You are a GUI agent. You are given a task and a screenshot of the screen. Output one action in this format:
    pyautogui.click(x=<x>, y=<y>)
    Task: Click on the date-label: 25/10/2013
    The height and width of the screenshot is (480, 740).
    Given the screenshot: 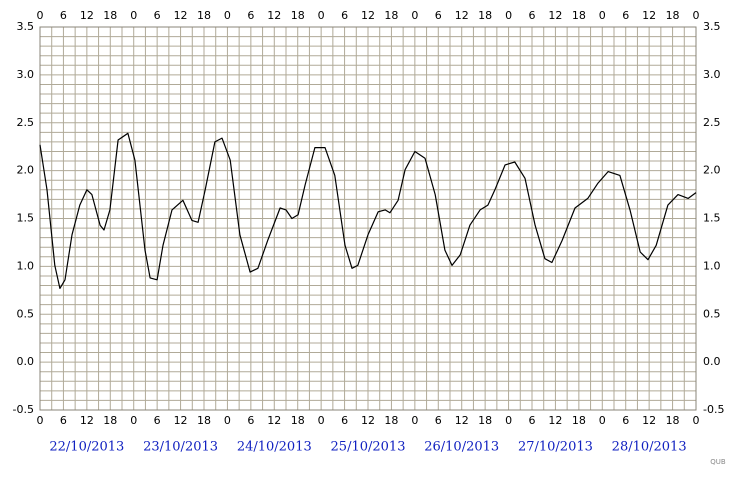 What is the action you would take?
    pyautogui.click(x=368, y=447)
    